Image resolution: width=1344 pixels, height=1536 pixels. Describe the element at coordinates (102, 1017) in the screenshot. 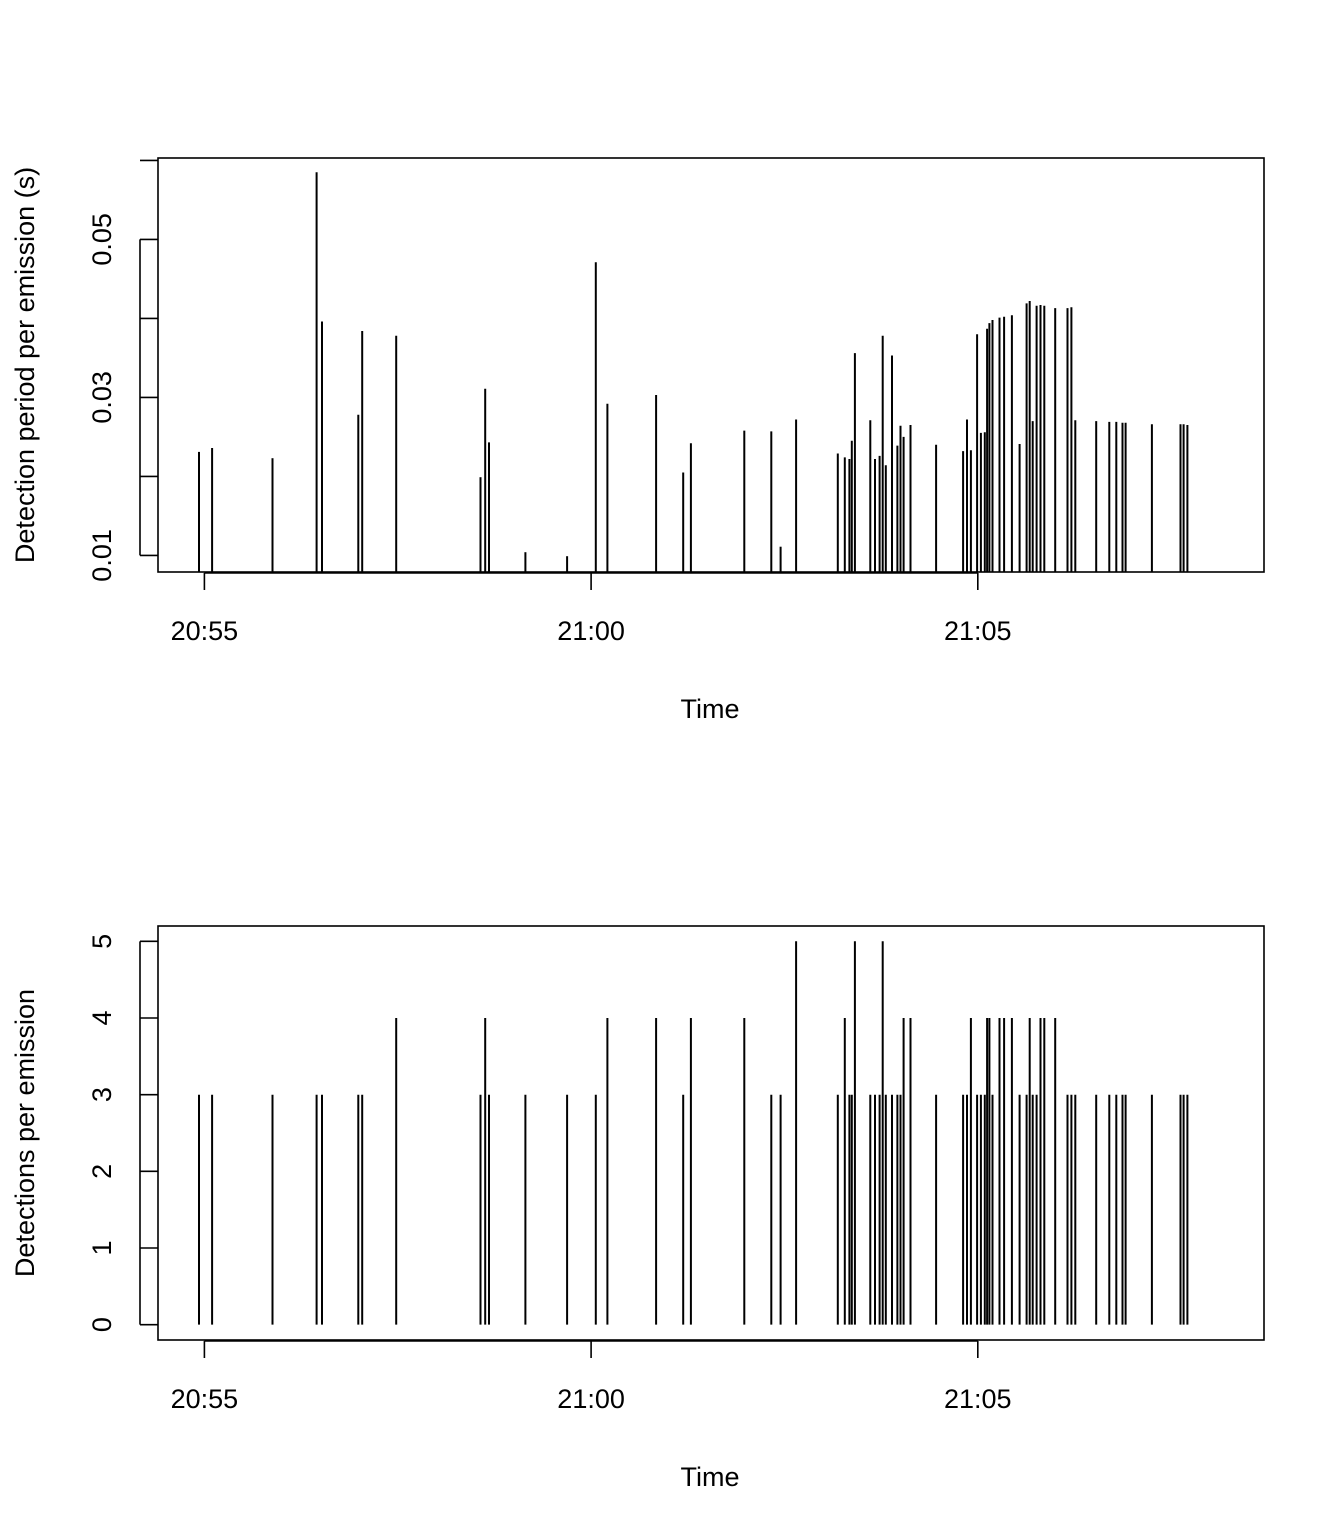

I see `y-tick-label-4: 4` at that location.